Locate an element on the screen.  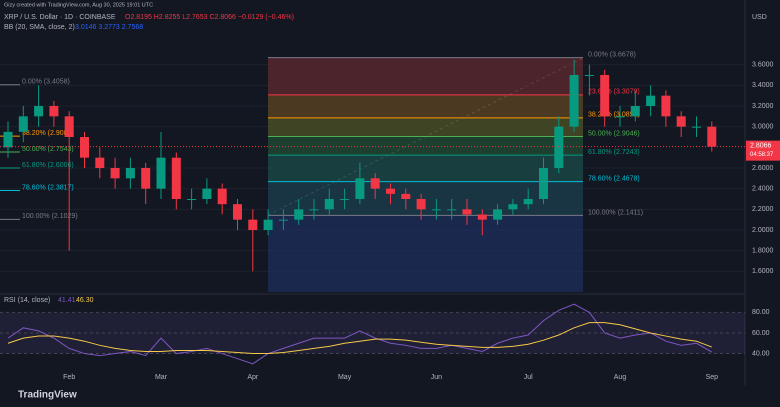
x-tick-label: Sep is located at coordinates (712, 377).